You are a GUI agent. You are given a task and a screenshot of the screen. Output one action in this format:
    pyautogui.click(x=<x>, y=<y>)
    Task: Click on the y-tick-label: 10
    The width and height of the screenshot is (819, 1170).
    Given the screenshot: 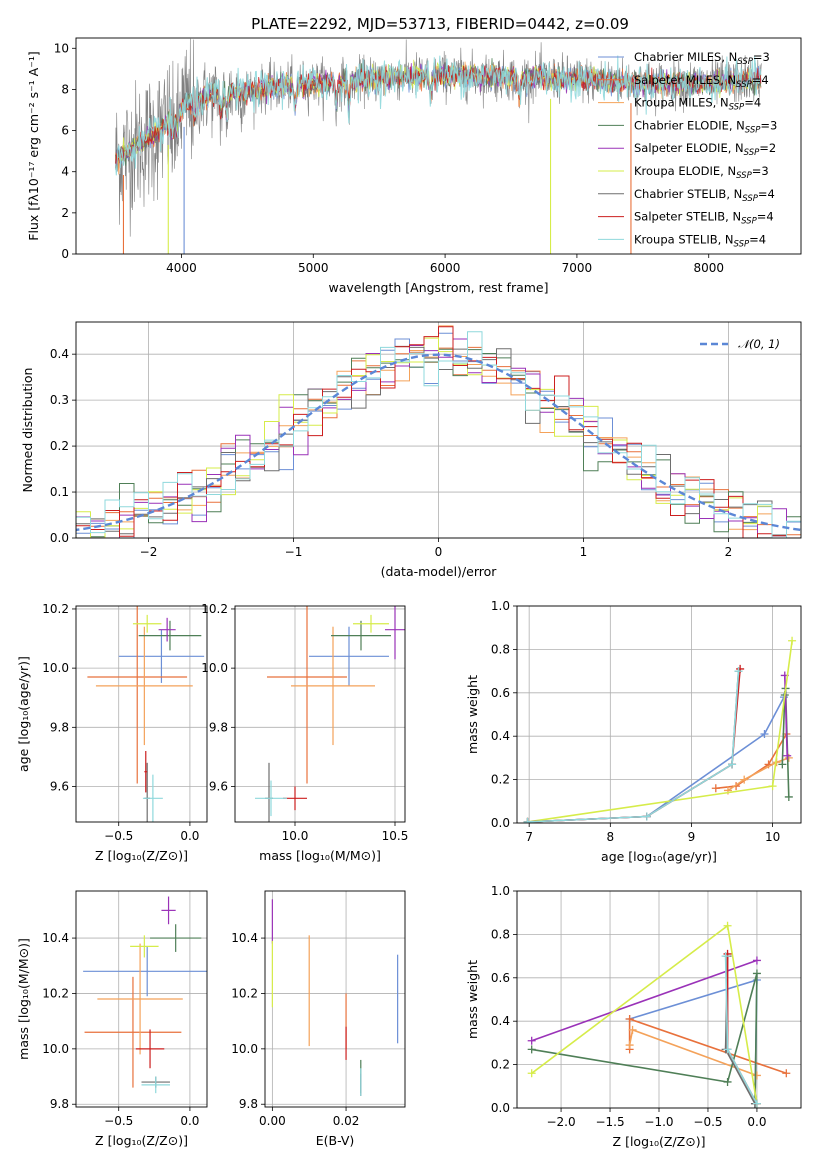 What is the action you would take?
    pyautogui.click(x=61, y=48)
    